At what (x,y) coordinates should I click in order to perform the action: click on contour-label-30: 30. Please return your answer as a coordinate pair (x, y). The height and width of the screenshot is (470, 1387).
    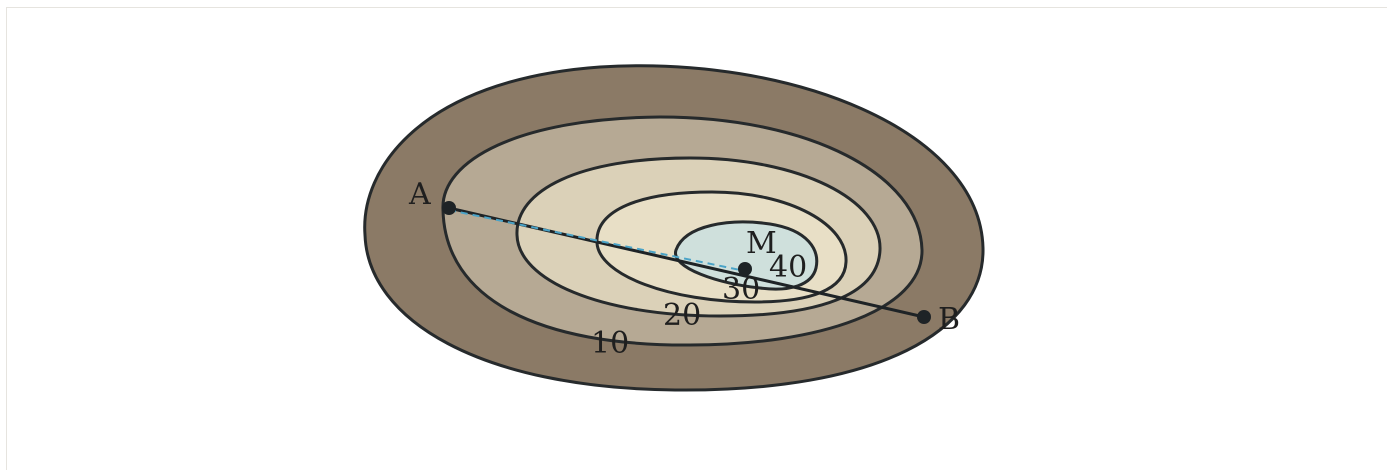
    Looking at the image, I should click on (741, 289).